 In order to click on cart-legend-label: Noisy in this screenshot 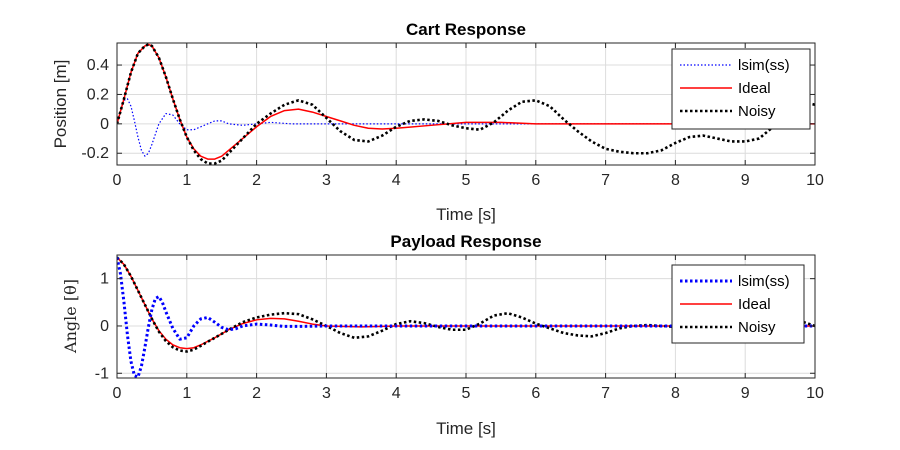, I will do `click(757, 111)`.